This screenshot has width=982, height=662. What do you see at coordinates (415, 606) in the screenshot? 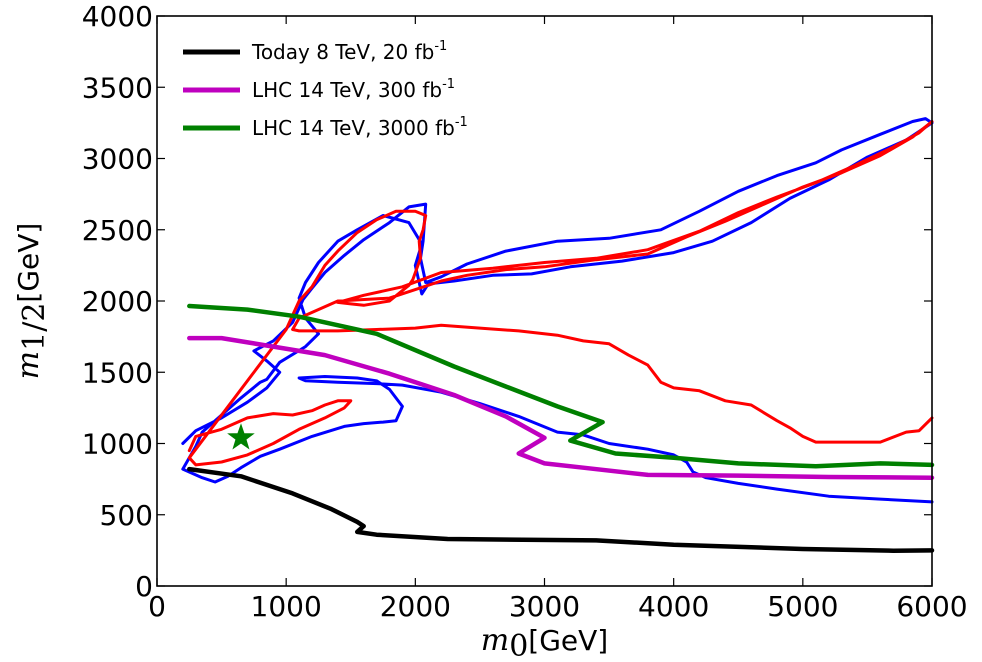
I see `x-tick-label: 2000` at bounding box center [415, 606].